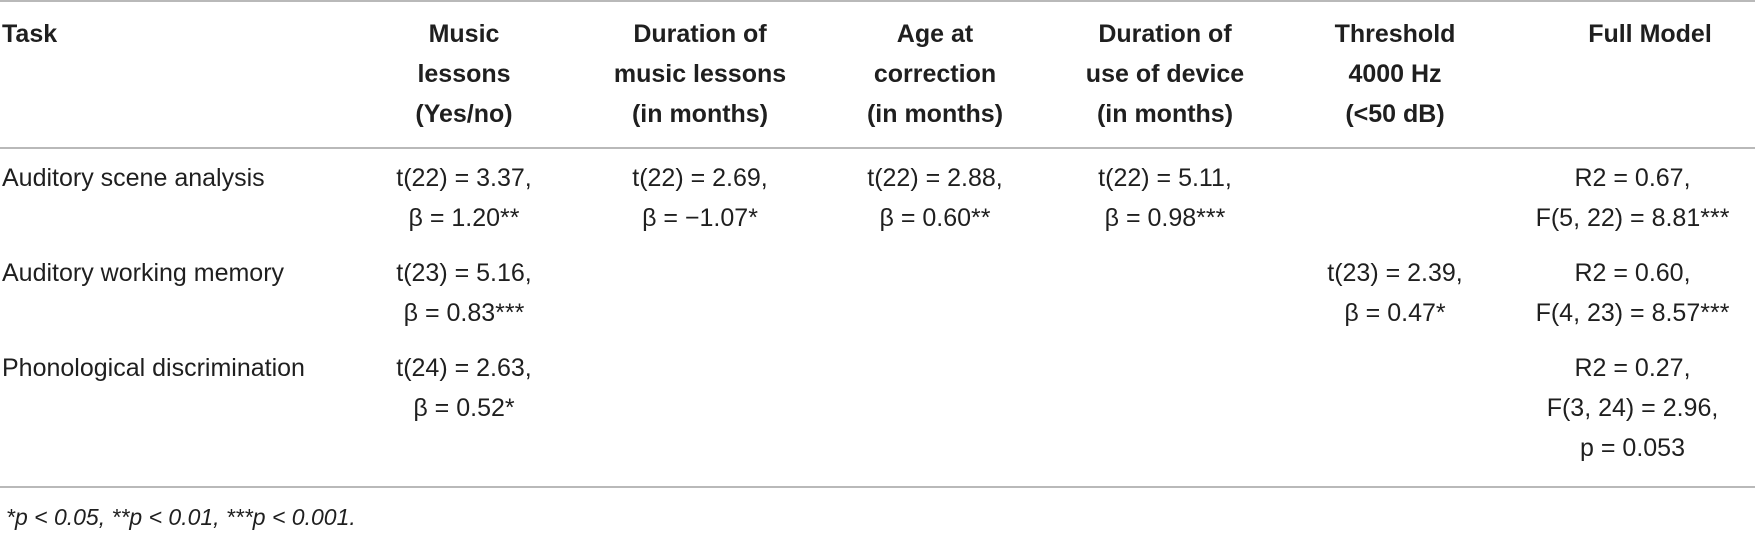 Image resolution: width=1755 pixels, height=534 pixels. What do you see at coordinates (1395, 313) in the screenshot?
I see `cell-line: β = 0.47*` at bounding box center [1395, 313].